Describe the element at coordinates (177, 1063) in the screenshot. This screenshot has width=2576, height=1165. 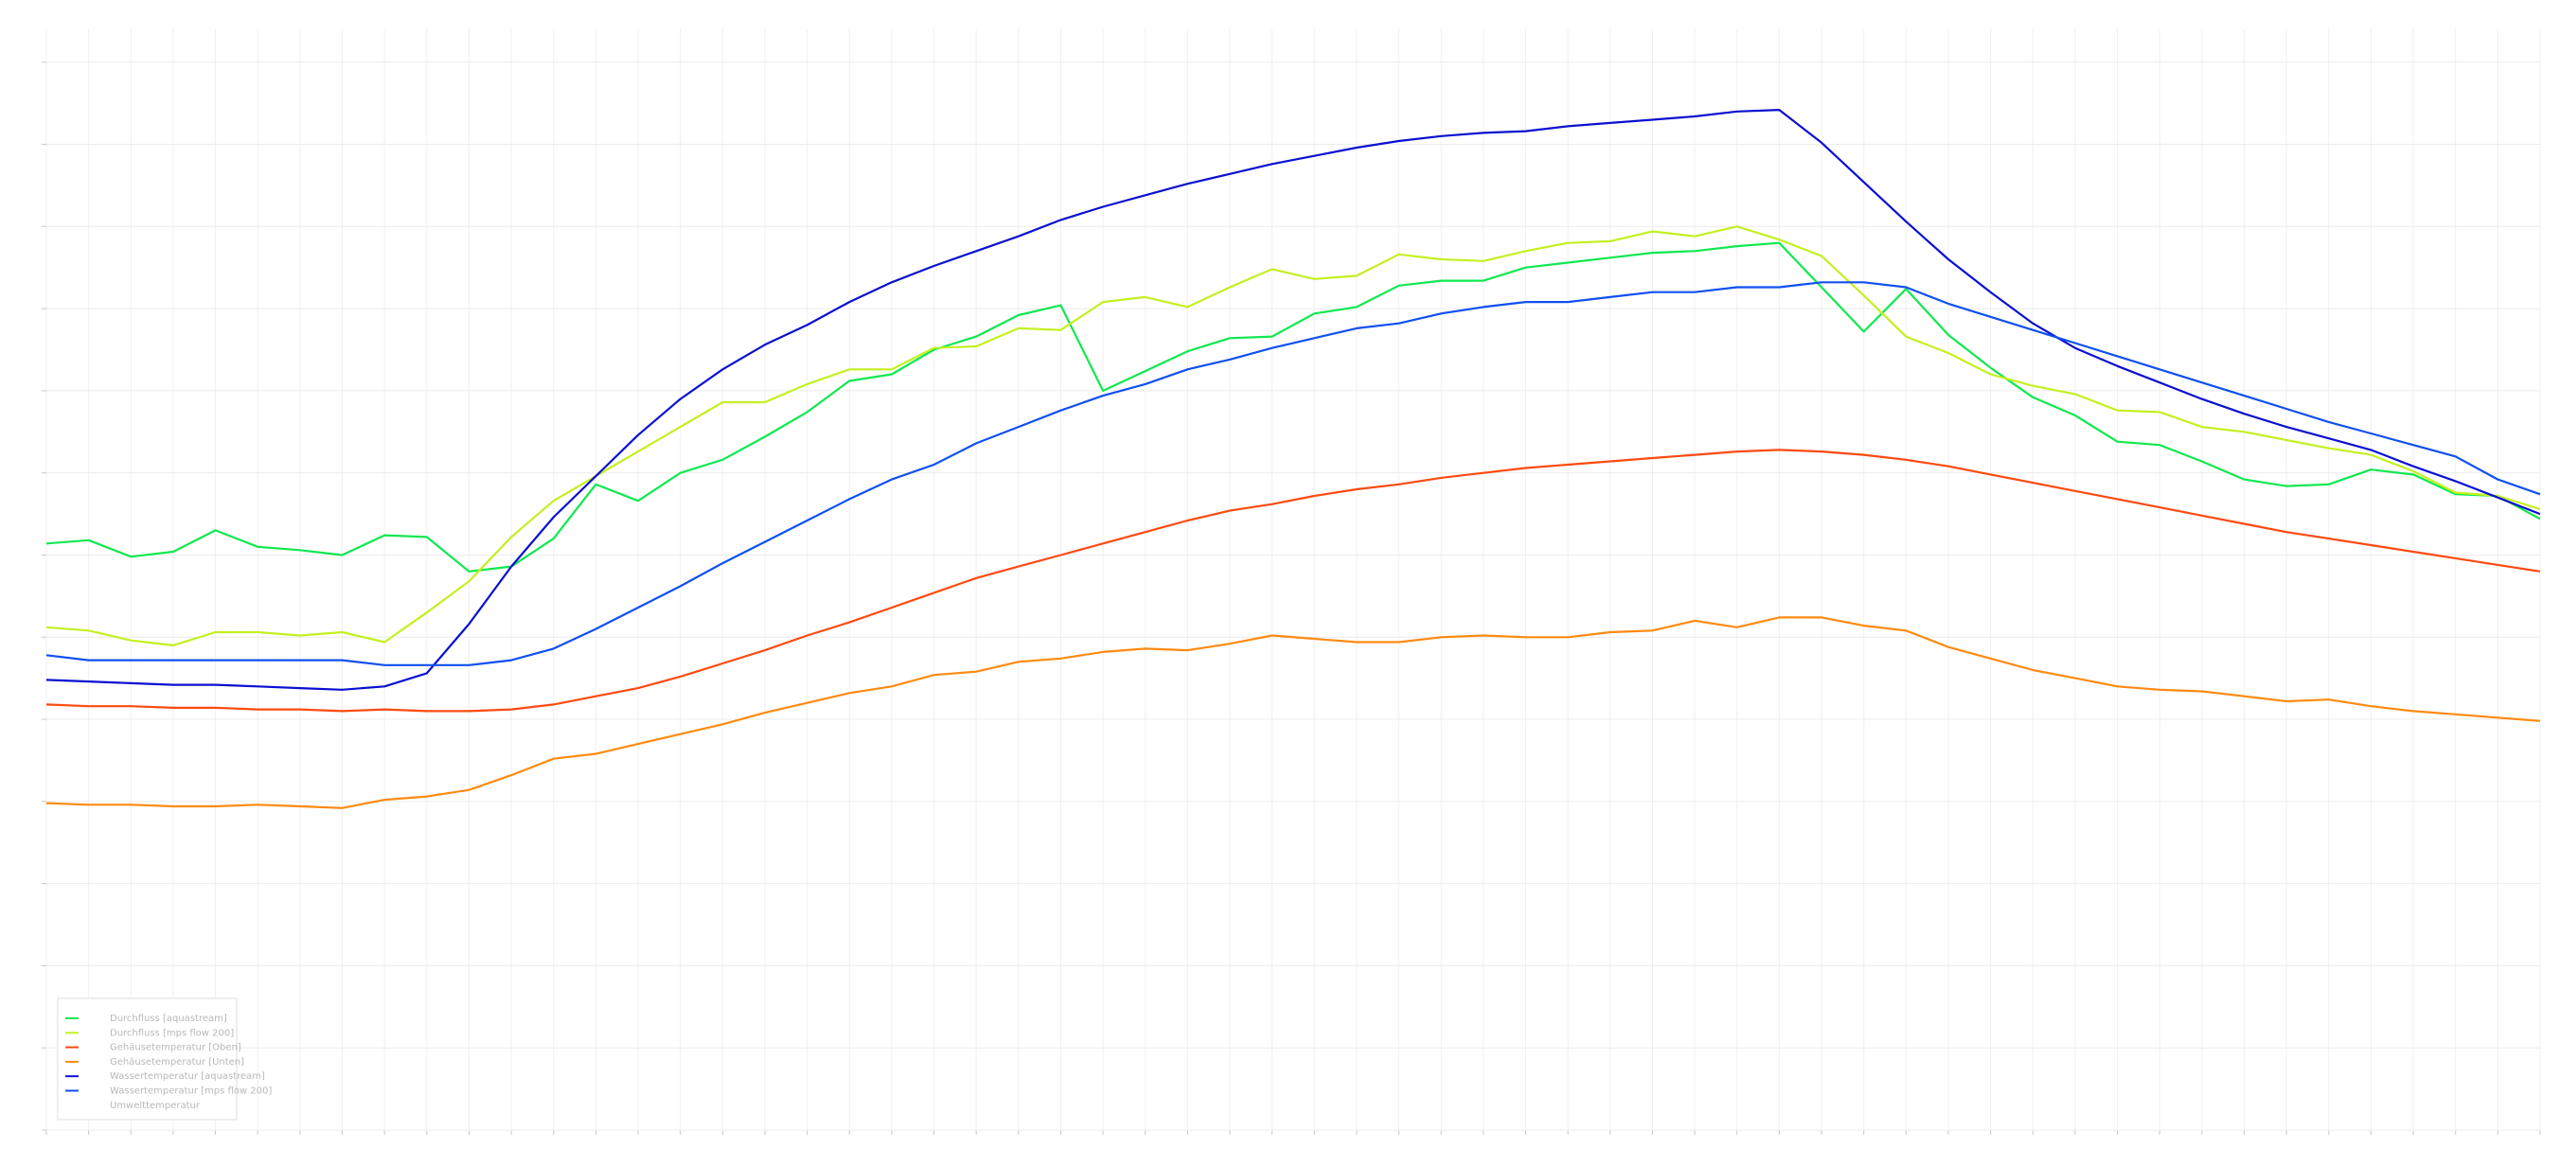
I see `legend-label: Gehäusetemperatur [Unten]` at that location.